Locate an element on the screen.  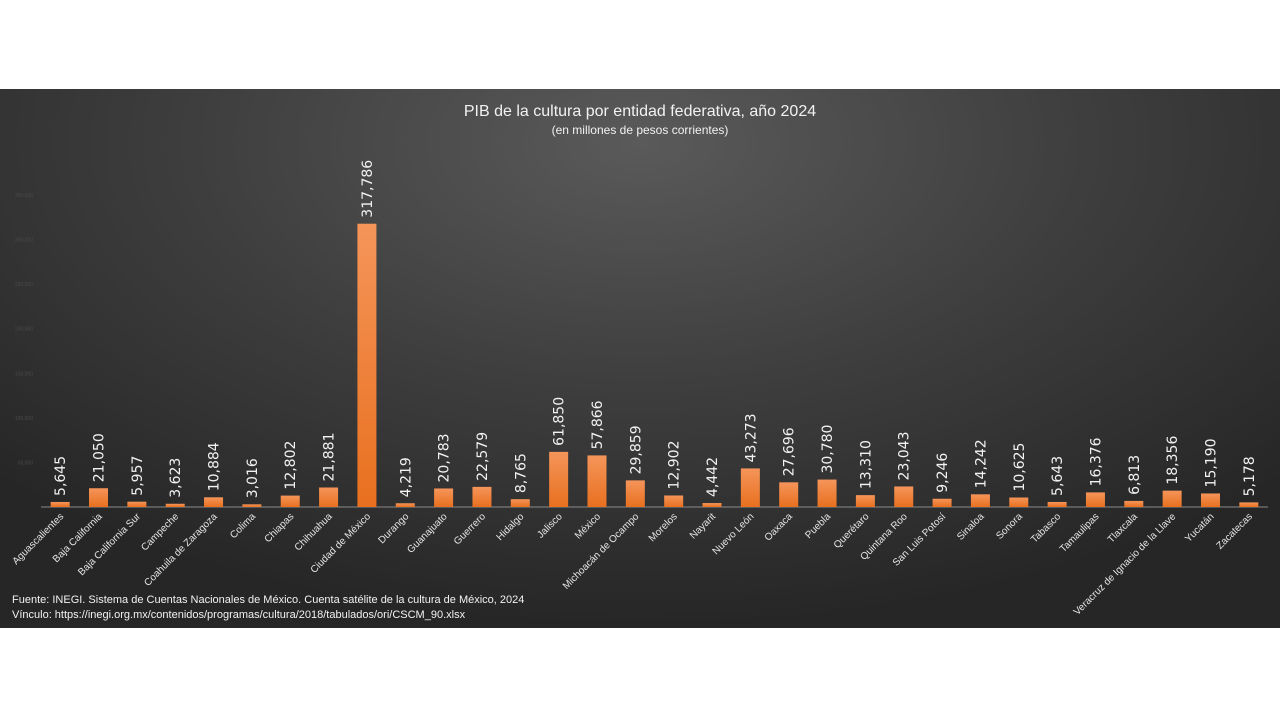
data-label: 10,884 is located at coordinates (215, 466).